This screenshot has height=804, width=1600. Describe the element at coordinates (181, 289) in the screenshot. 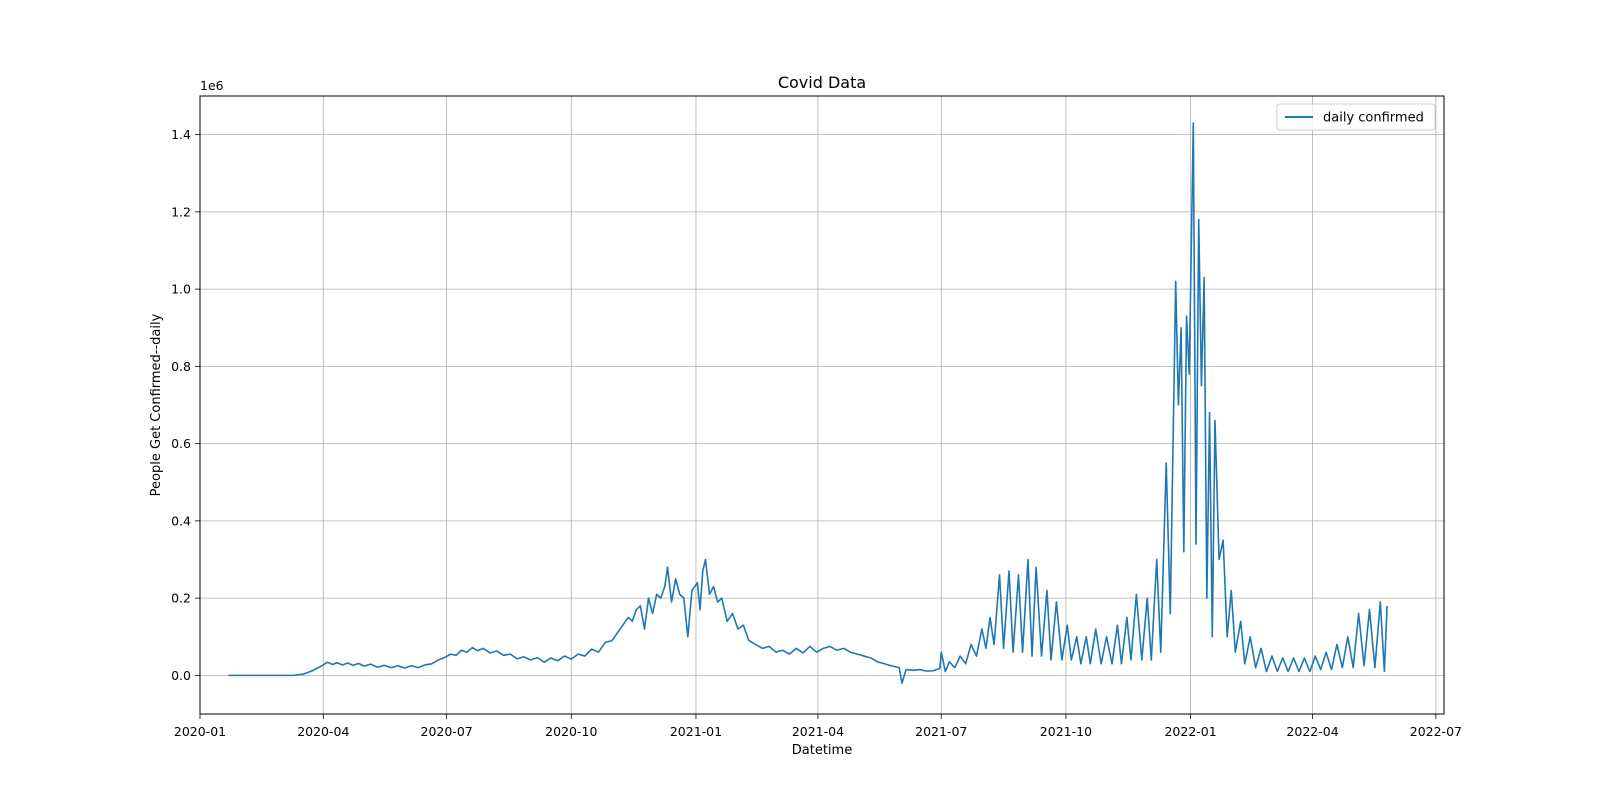

I see `y-tick-label: 1.0` at that location.